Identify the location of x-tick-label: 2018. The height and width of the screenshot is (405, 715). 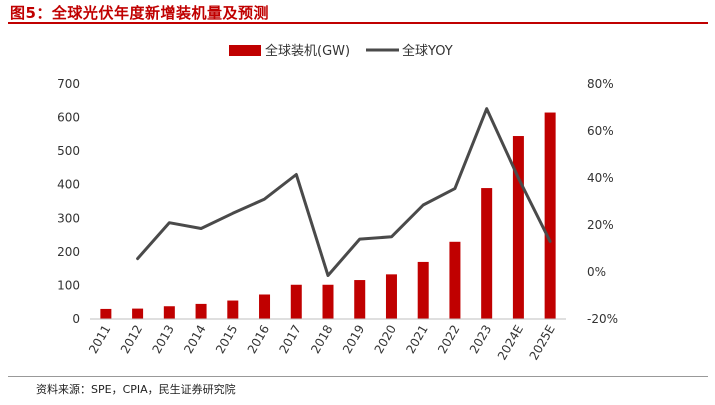
(321, 339).